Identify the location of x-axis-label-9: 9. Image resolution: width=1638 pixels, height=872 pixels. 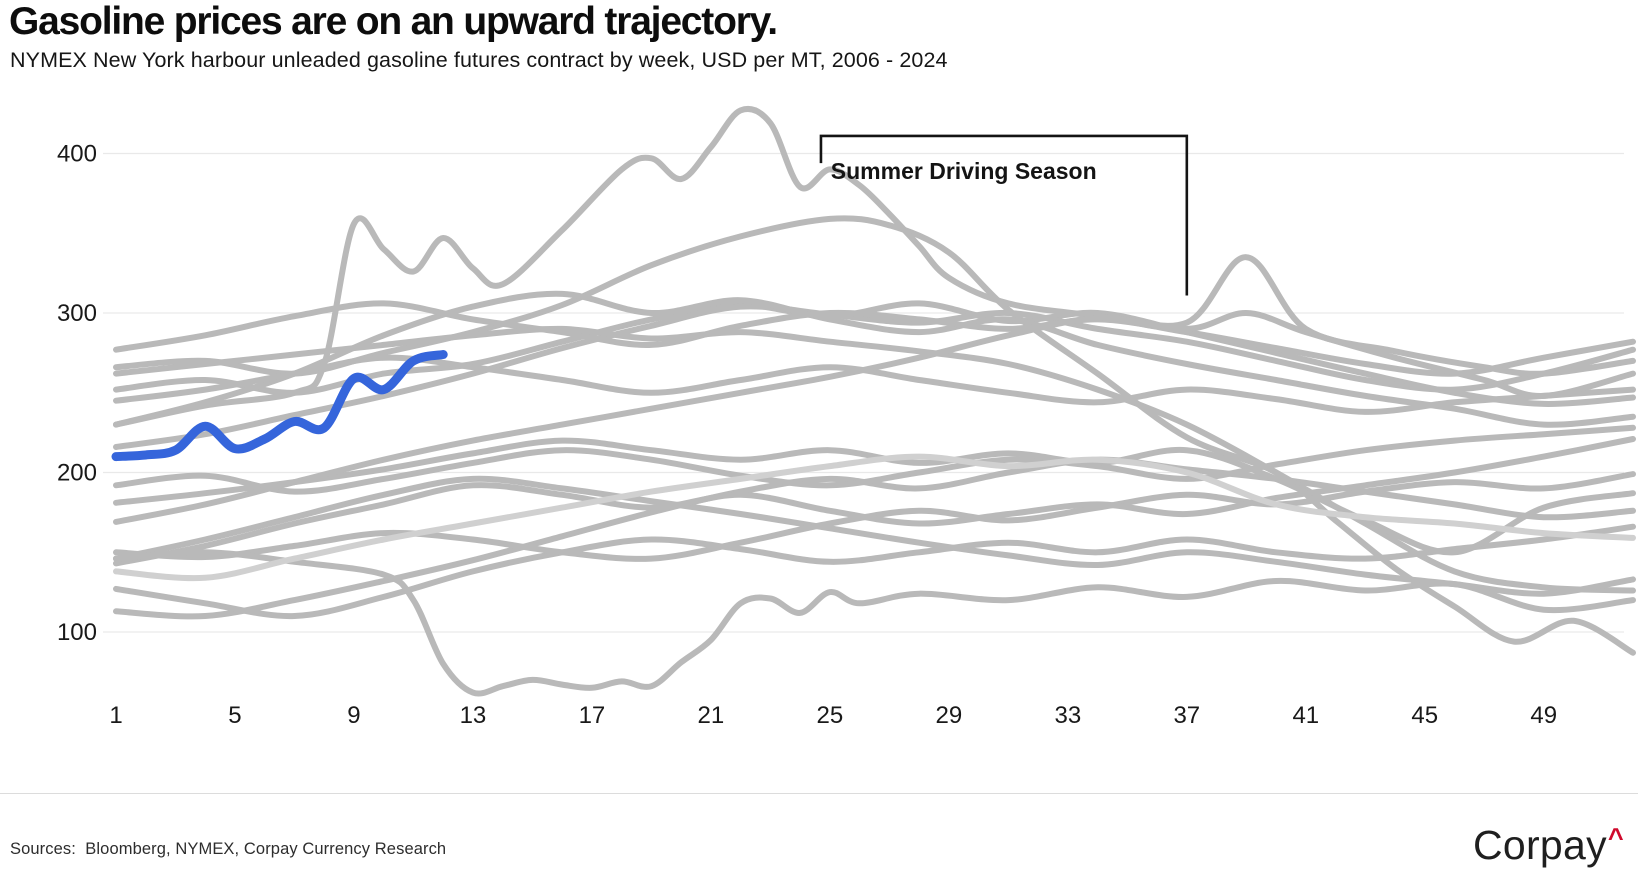
(353, 715).